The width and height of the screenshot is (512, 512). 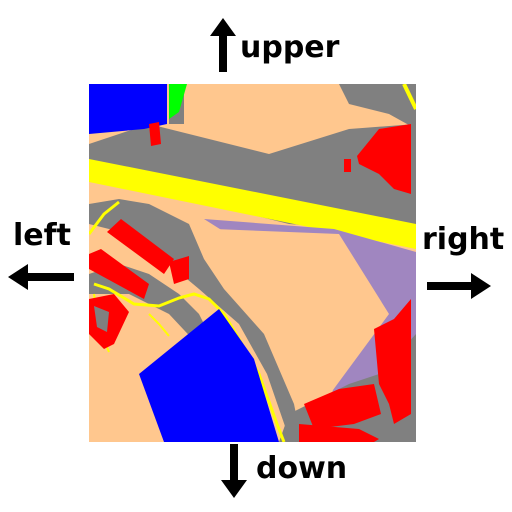 What do you see at coordinates (301, 321) in the screenshot?
I see `land-parcel` at bounding box center [301, 321].